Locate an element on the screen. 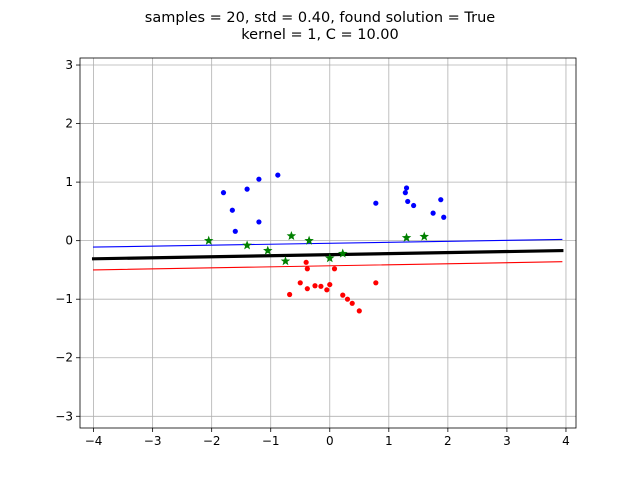  x-tick-label-0: −4 is located at coordinates (94, 441).